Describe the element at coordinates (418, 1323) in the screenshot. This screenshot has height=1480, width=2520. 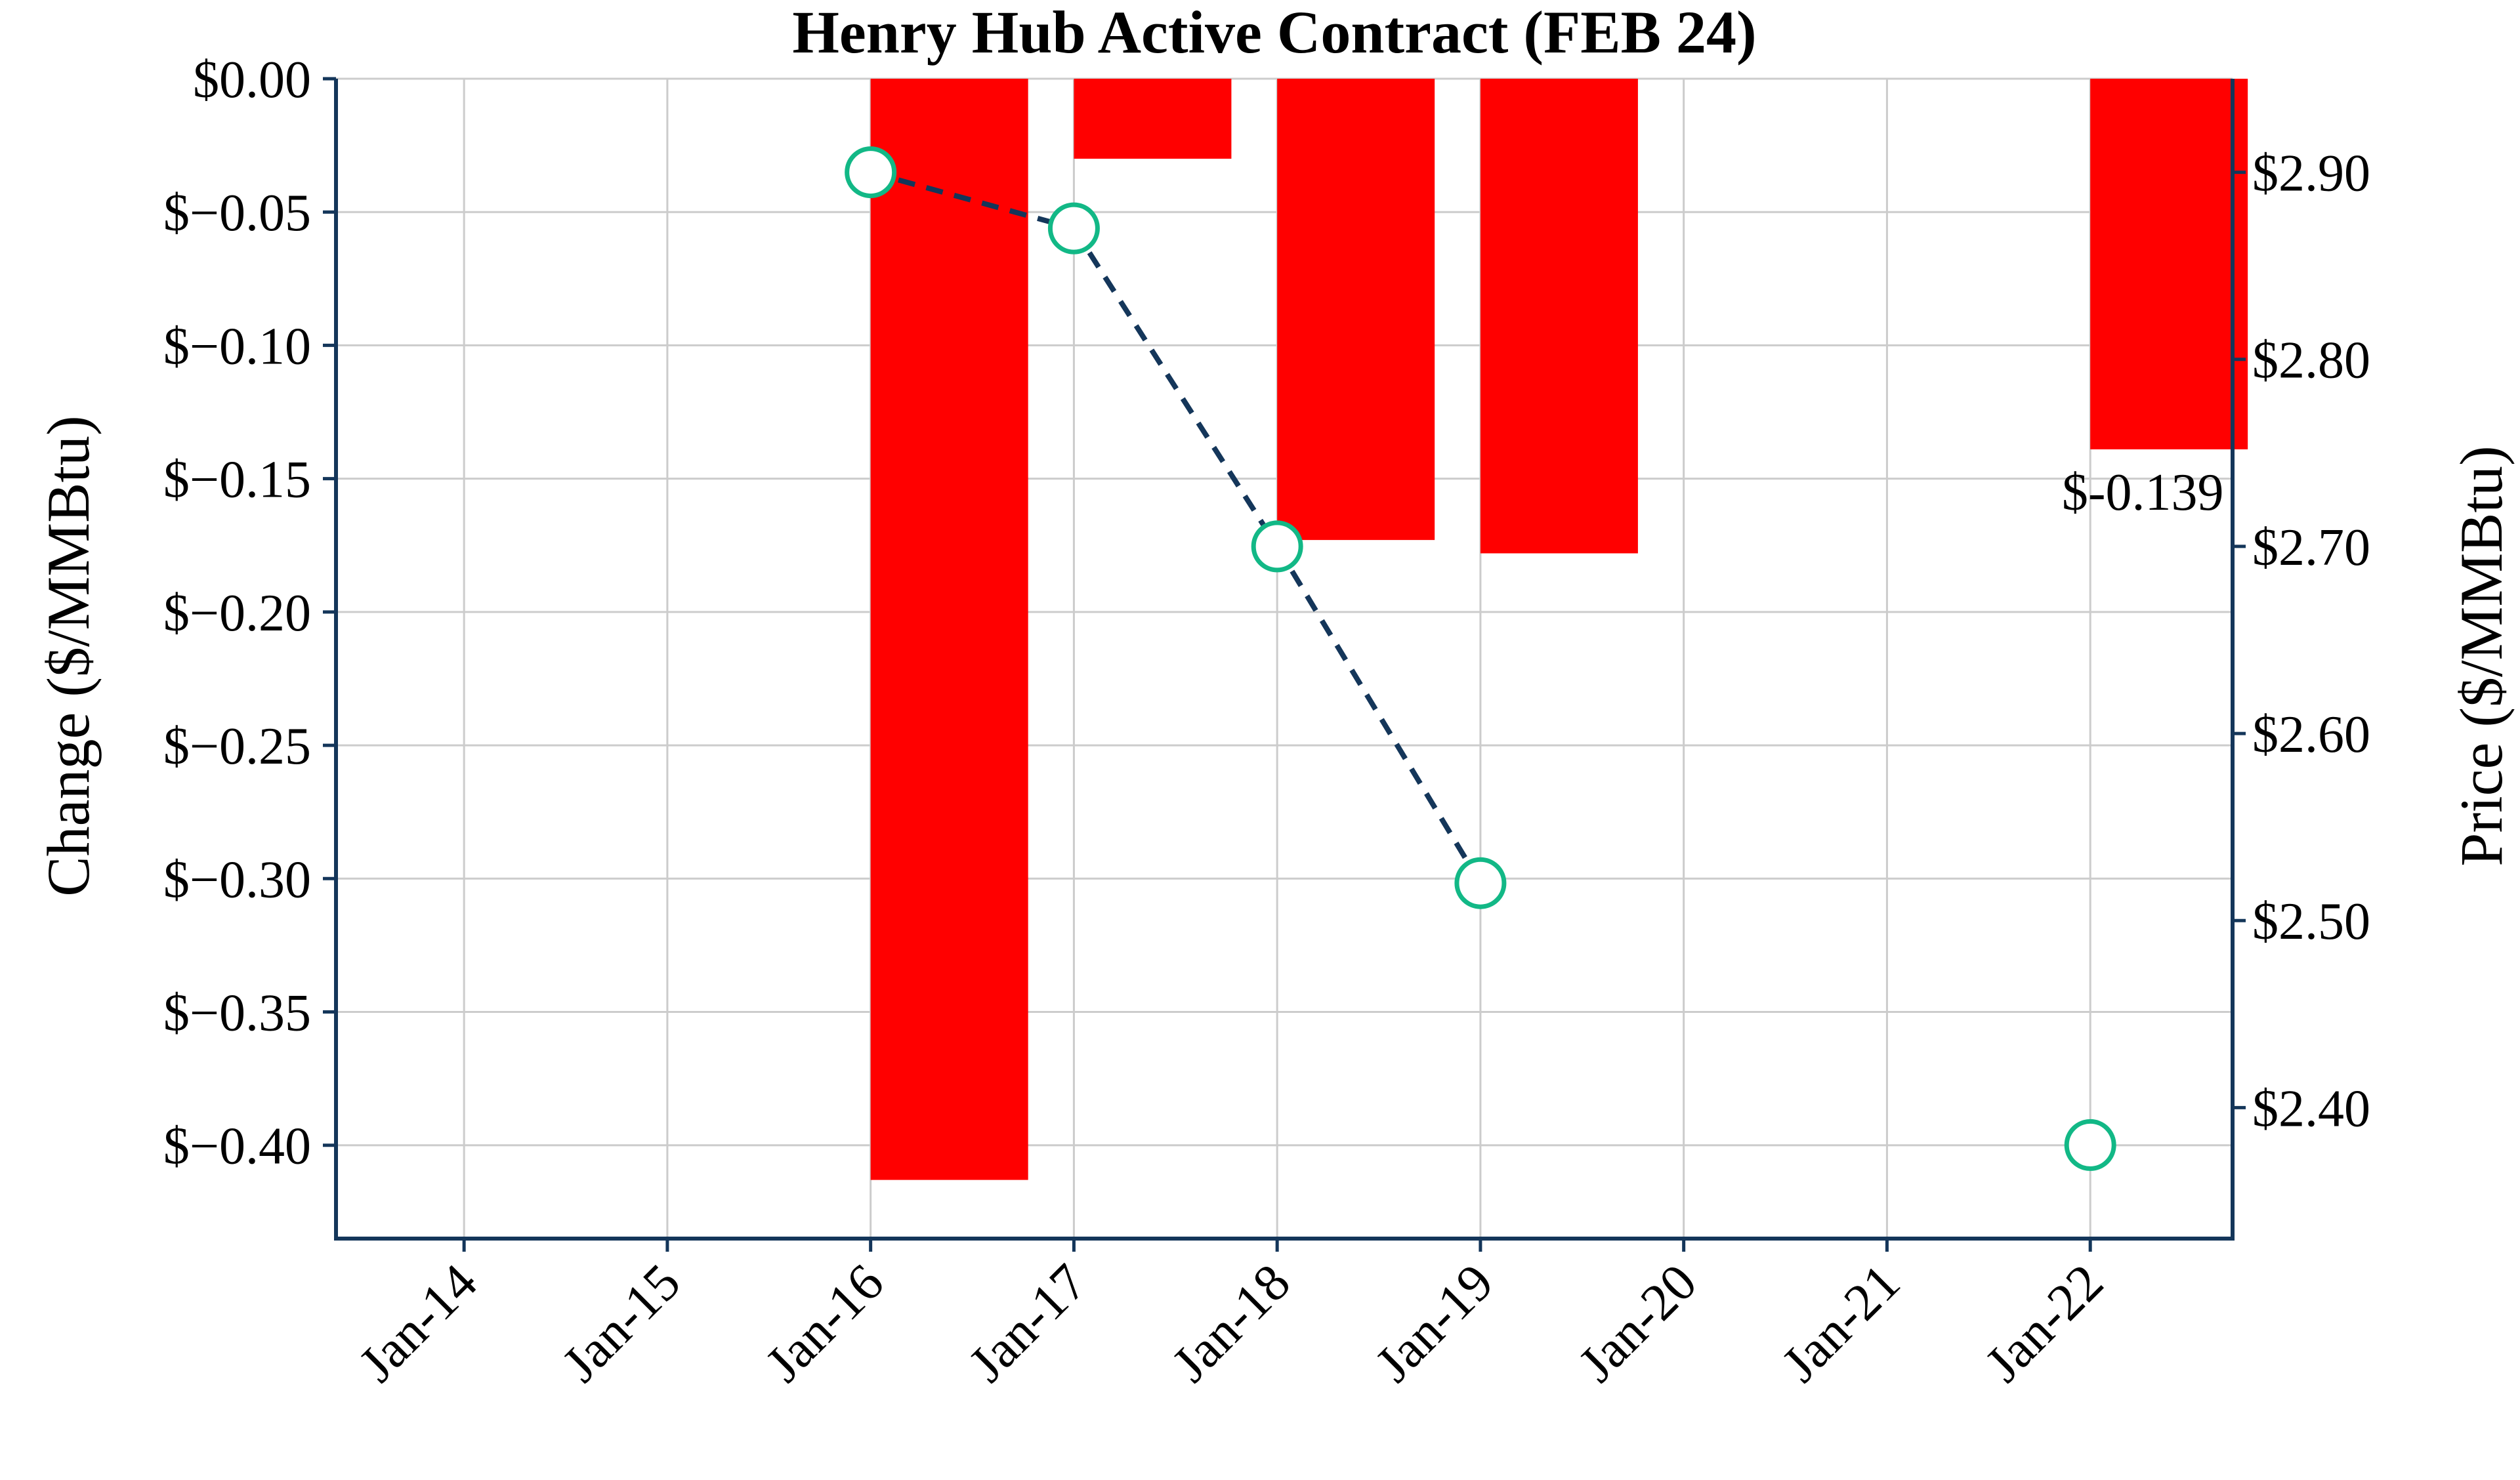
I see `x-tick-label: Jan-14` at that location.